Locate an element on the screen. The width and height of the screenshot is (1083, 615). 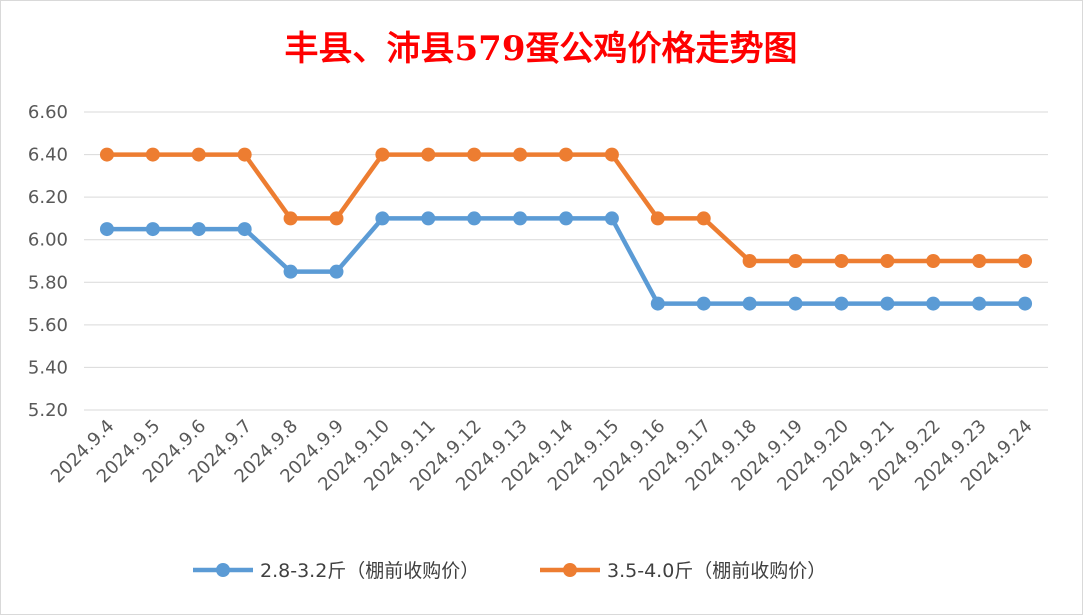
y-tick-label: 6.60 is located at coordinates (48, 112).